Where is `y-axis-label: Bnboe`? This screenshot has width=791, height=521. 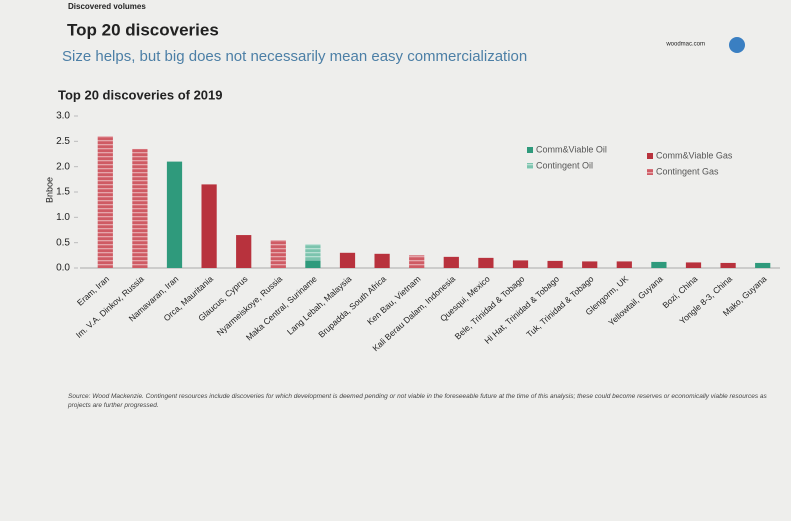
y-axis-label: Bnboe is located at coordinates (49, 190).